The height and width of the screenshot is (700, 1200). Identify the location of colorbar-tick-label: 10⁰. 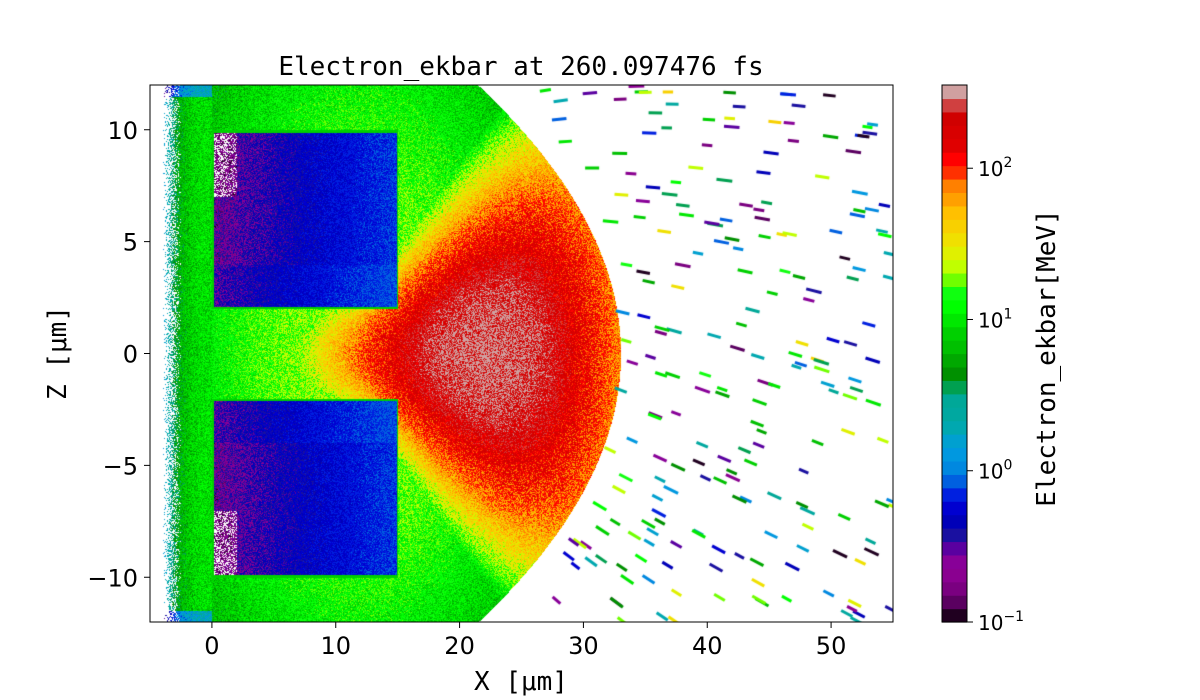
(995, 471).